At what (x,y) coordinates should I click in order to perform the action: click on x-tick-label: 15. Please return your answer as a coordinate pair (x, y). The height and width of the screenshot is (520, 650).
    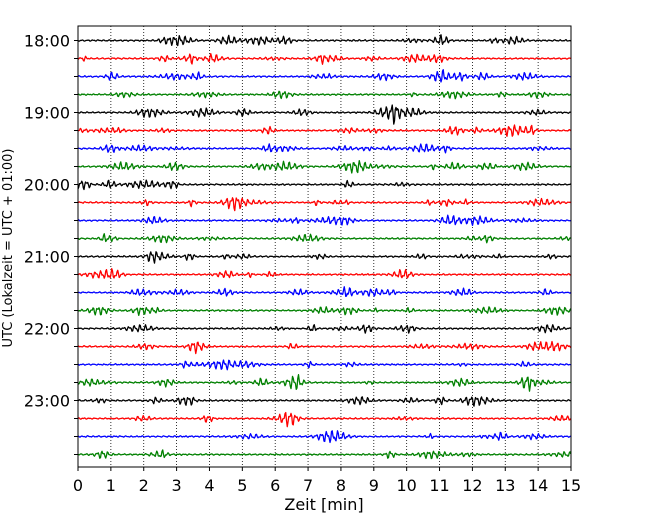
    Looking at the image, I should click on (571, 485).